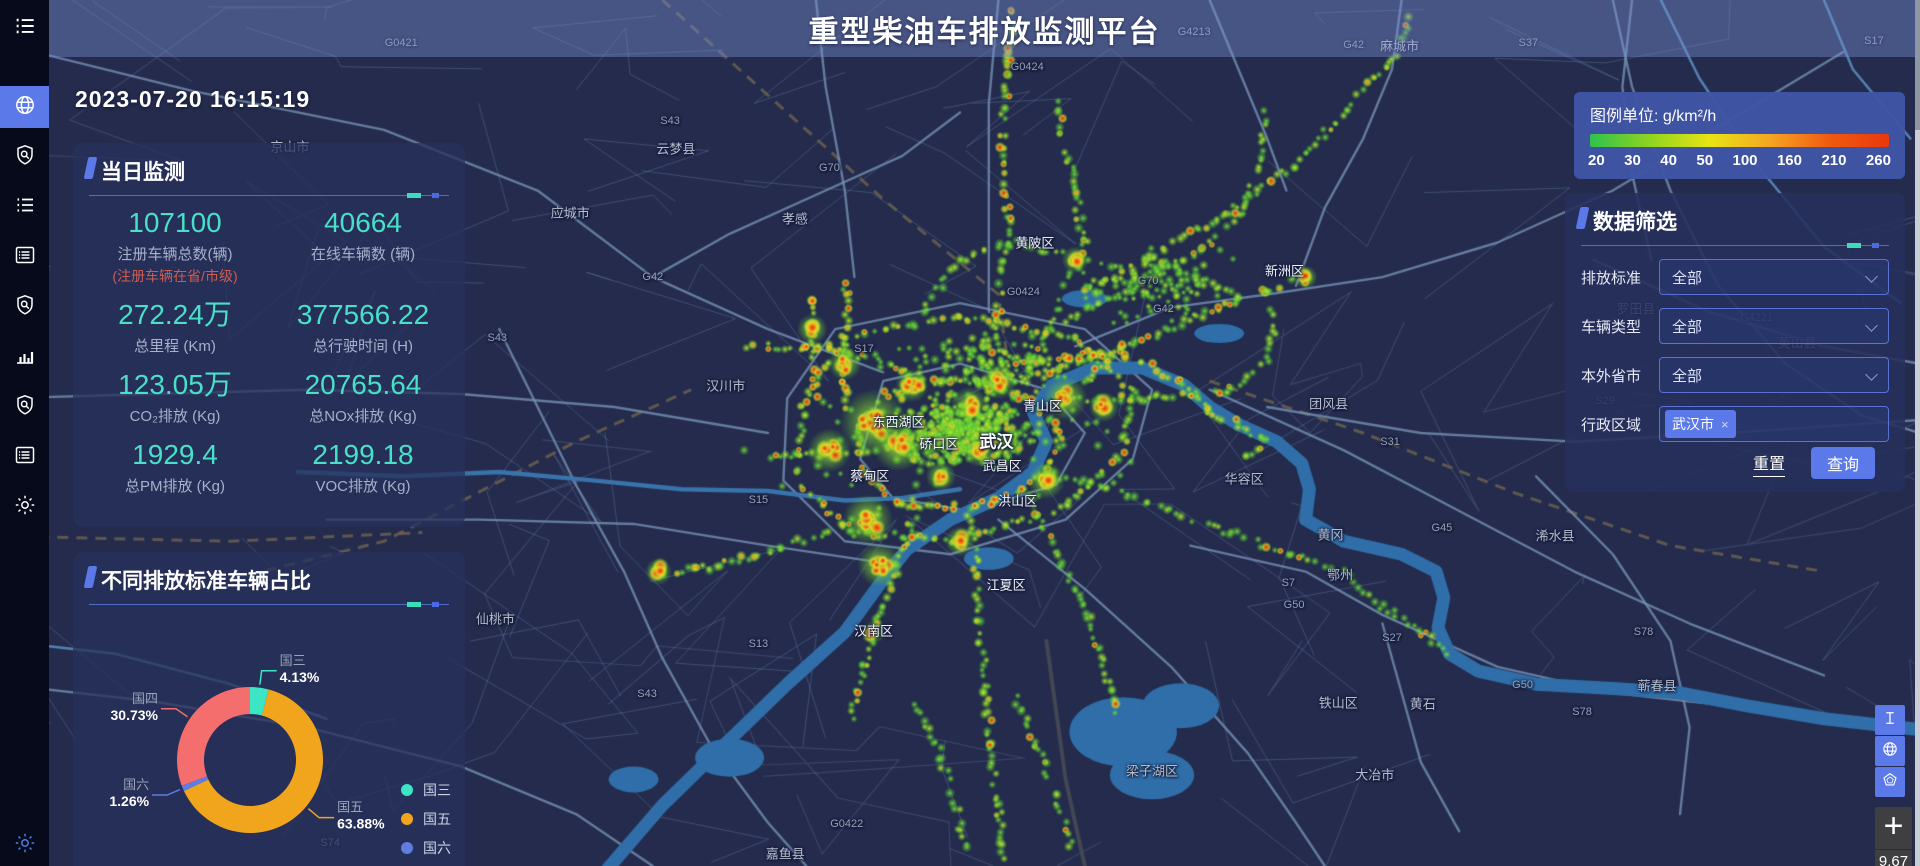 The width and height of the screenshot is (1920, 866). What do you see at coordinates (1653, 116) in the screenshot?
I see `legend-title: 图例单位: g/km²/h` at bounding box center [1653, 116].